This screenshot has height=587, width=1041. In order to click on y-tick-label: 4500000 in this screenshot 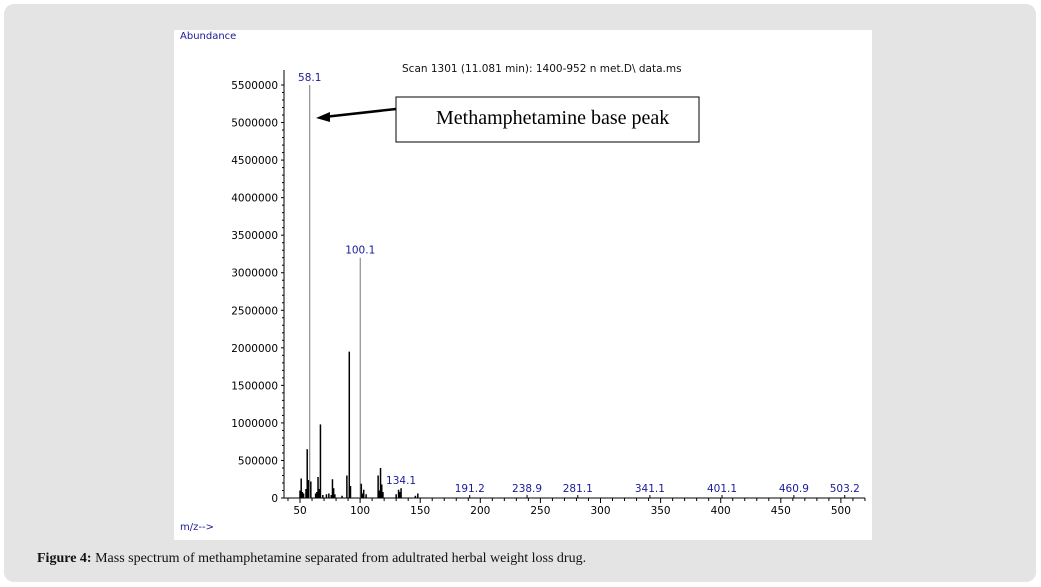, I will do `click(254, 161)`.